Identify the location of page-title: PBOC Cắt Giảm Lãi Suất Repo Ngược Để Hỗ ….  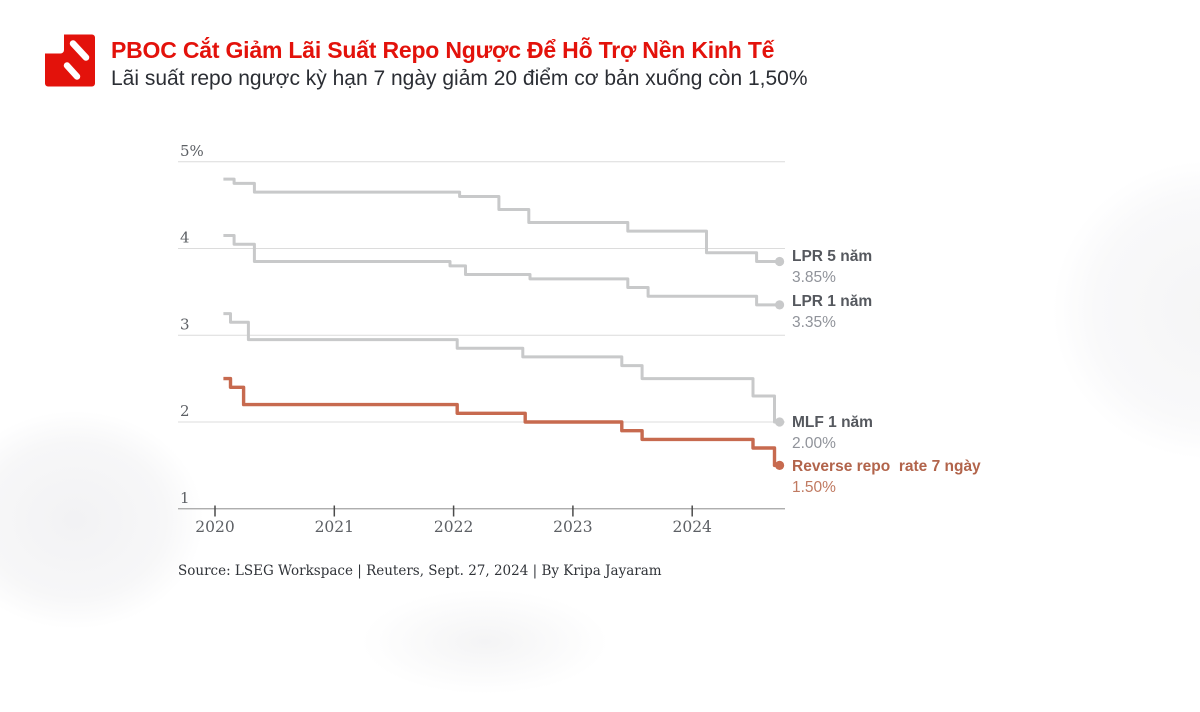
(443, 50).